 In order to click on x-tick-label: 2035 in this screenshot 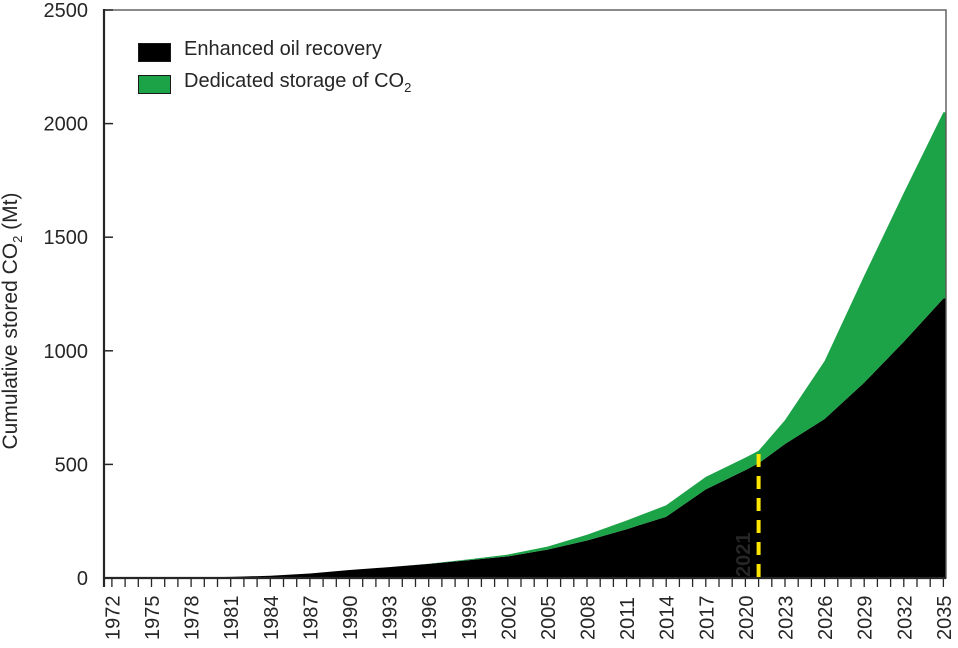, I will do `click(945, 618)`.